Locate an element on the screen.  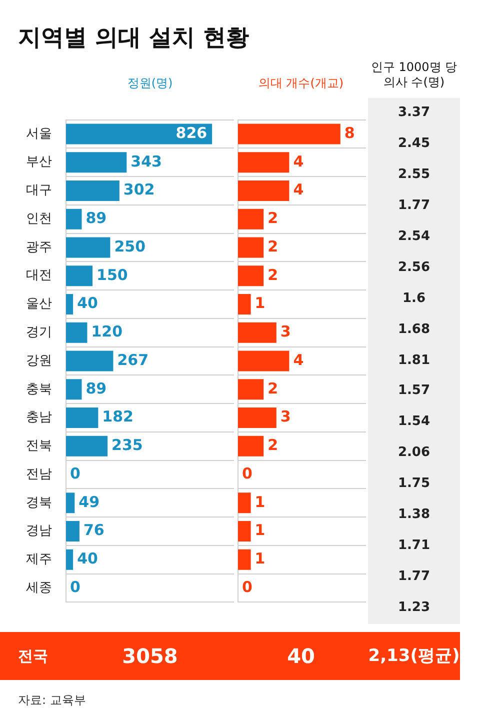
data-label: 2.54 is located at coordinates (414, 237).